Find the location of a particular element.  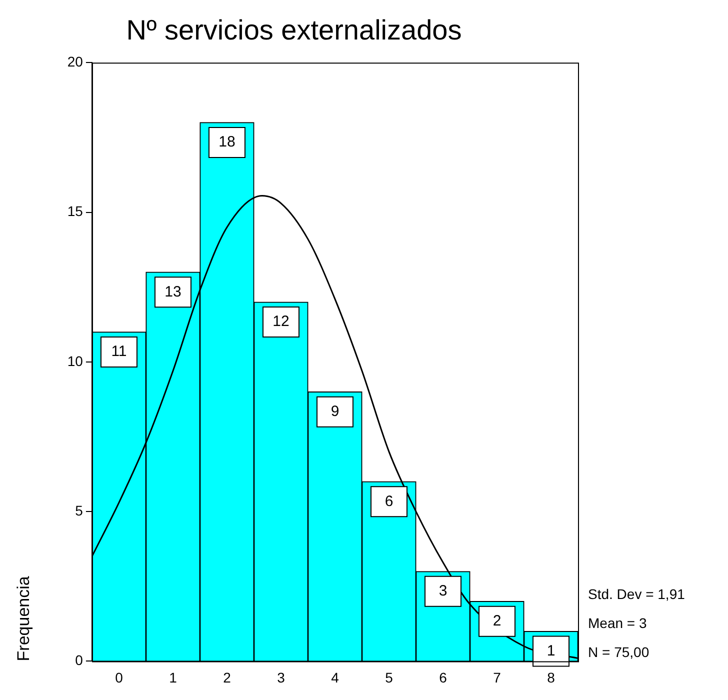

data-label: 1 is located at coordinates (551, 651).